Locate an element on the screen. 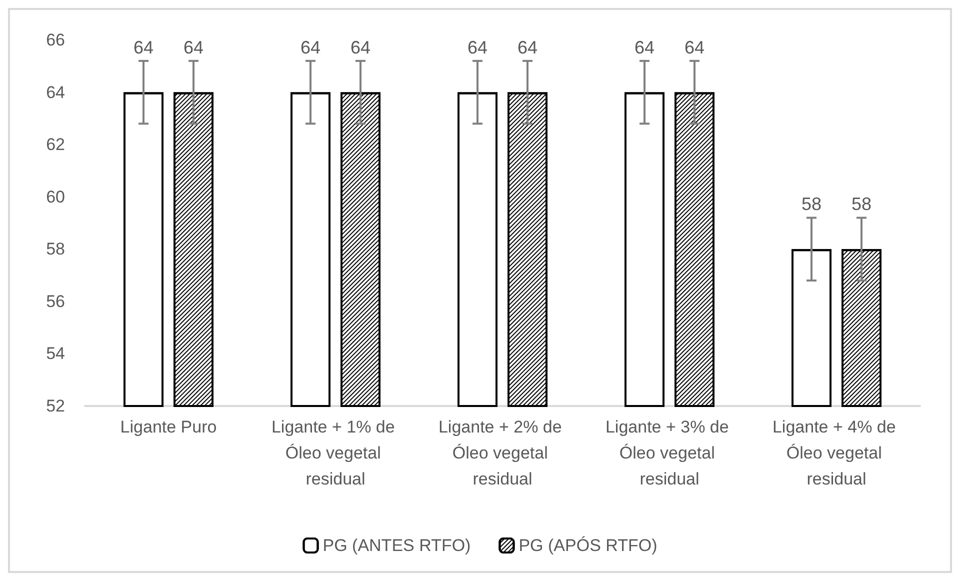 Image resolution: width=960 pixels, height=581 pixels. y-tick-label: 58 is located at coordinates (55, 249).